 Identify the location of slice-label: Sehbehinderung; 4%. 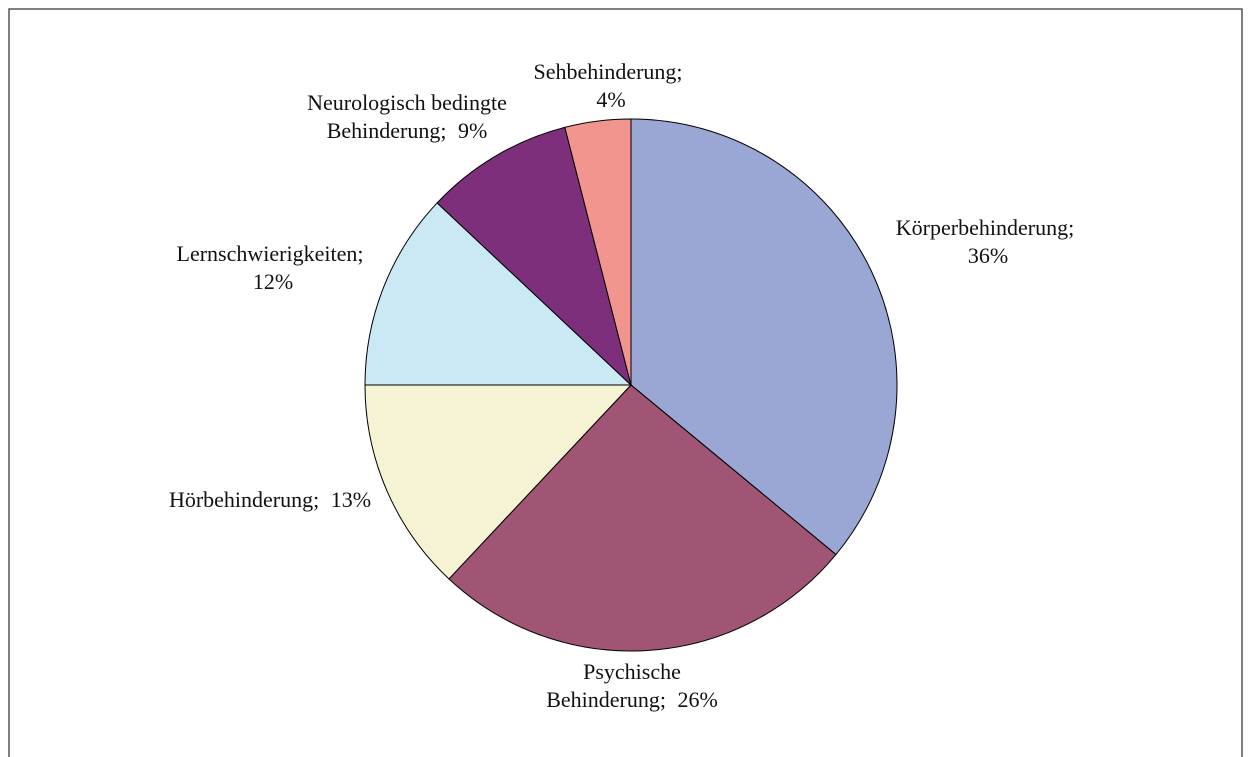
(608, 86).